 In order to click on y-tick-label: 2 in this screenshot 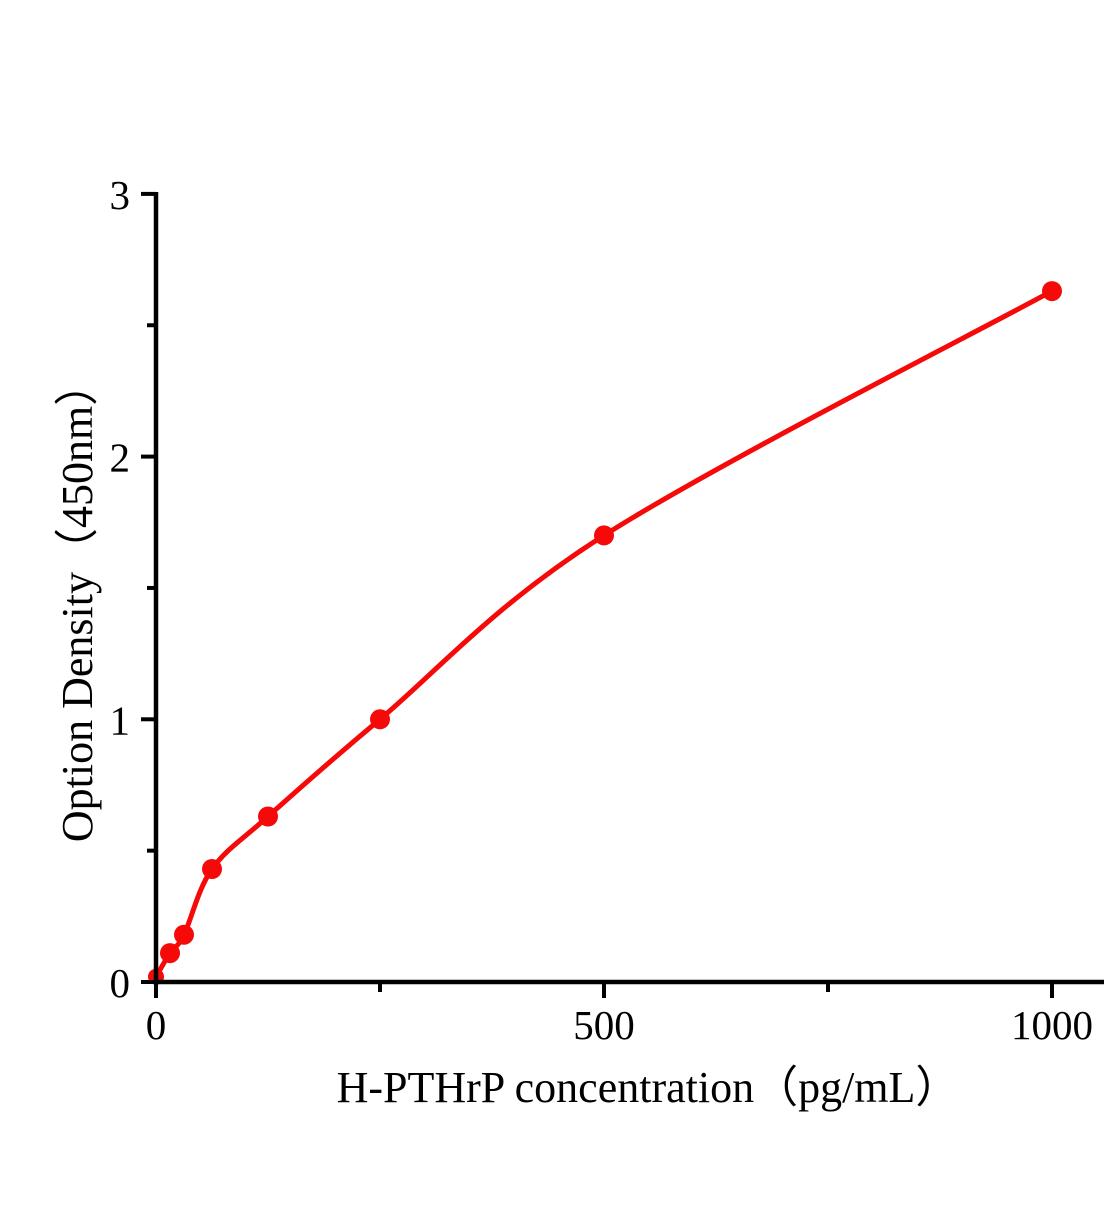, I will do `click(120, 458)`.